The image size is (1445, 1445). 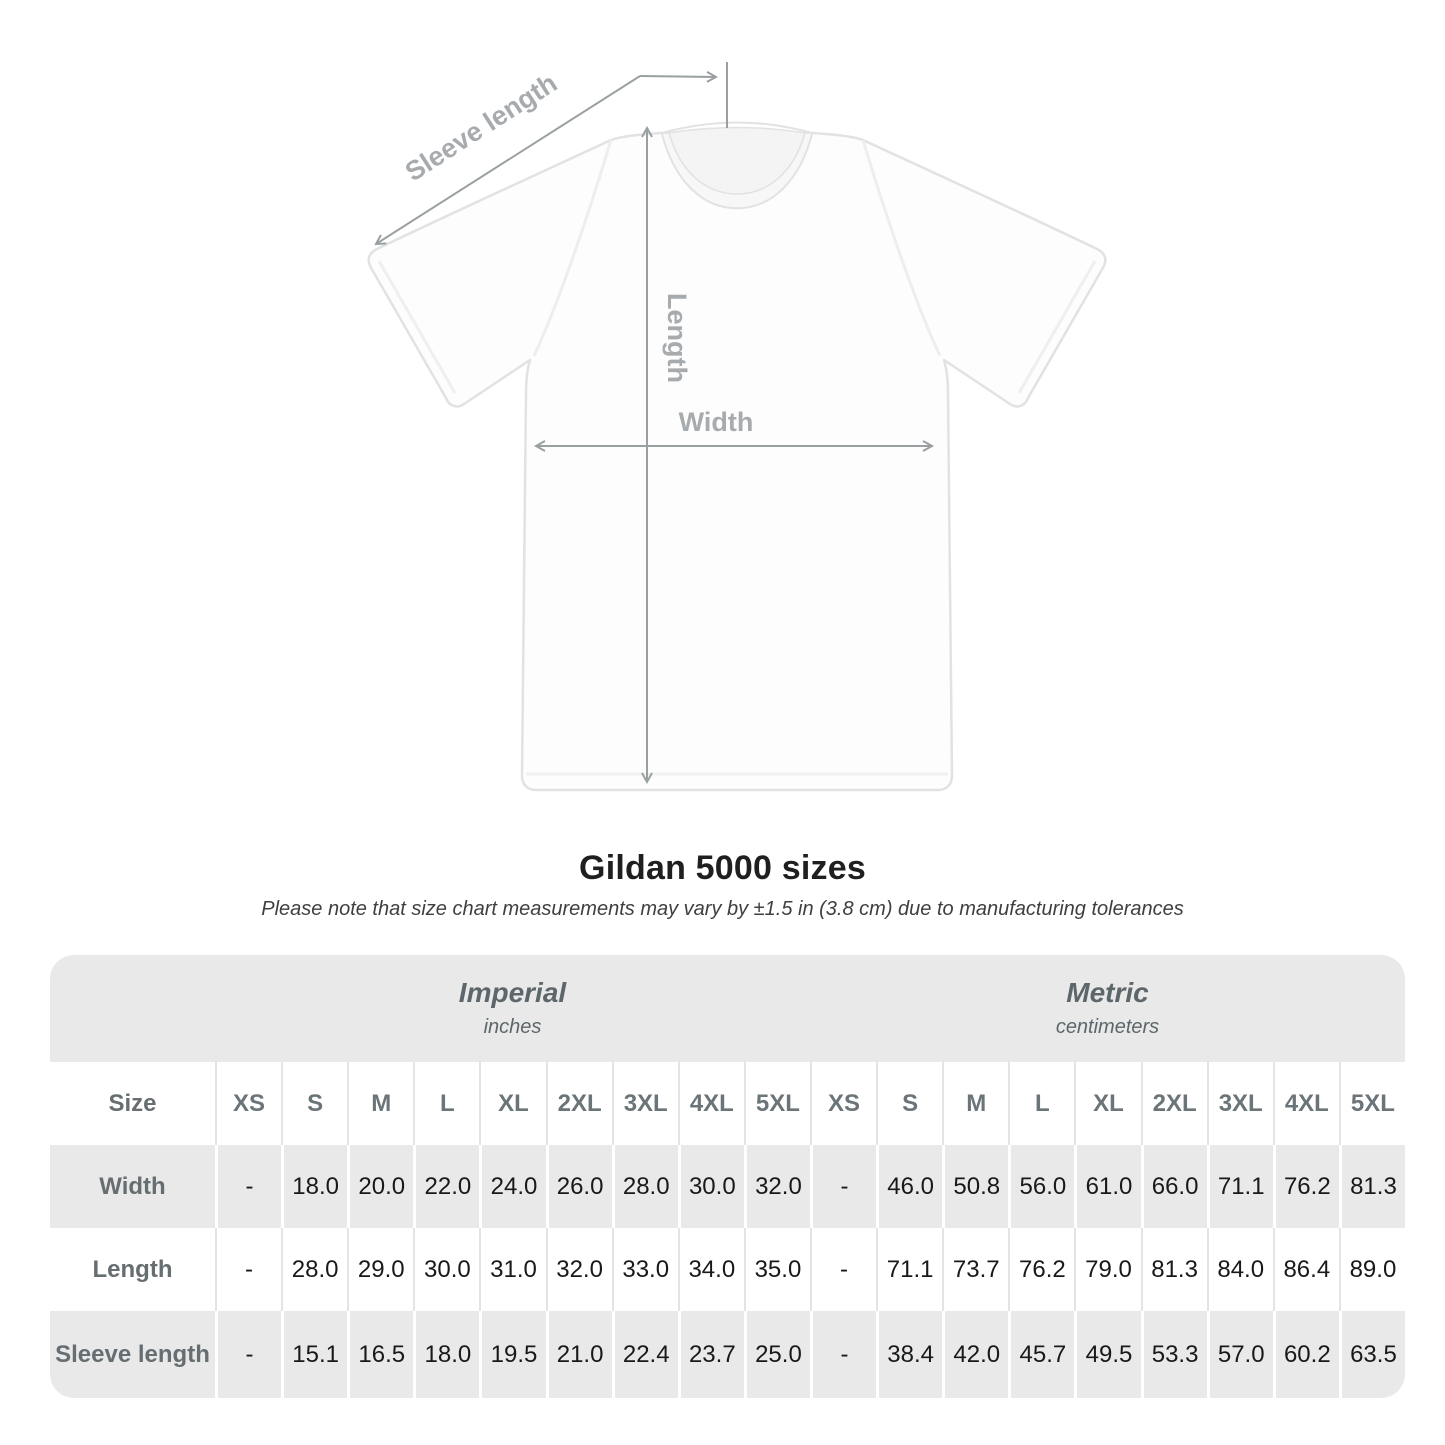 I want to click on units-header-imperial: Imperial inches, so click(x=512, y=1008).